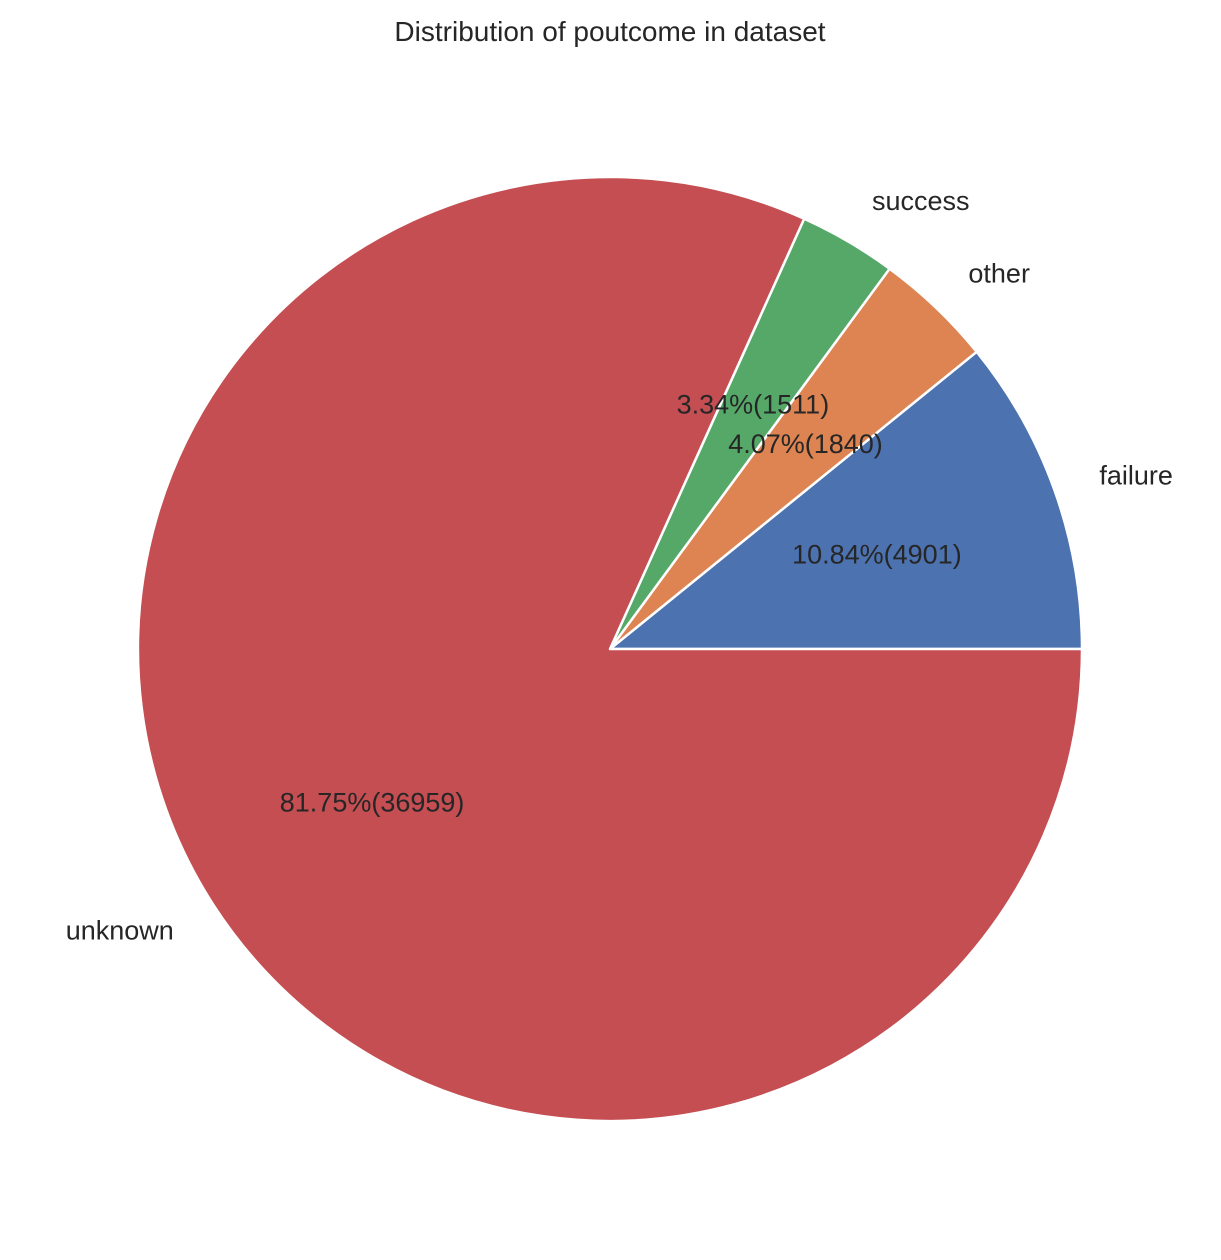 The width and height of the screenshot is (1221, 1260). Describe the element at coordinates (921, 201) in the screenshot. I see `slice-label-success: success` at that location.